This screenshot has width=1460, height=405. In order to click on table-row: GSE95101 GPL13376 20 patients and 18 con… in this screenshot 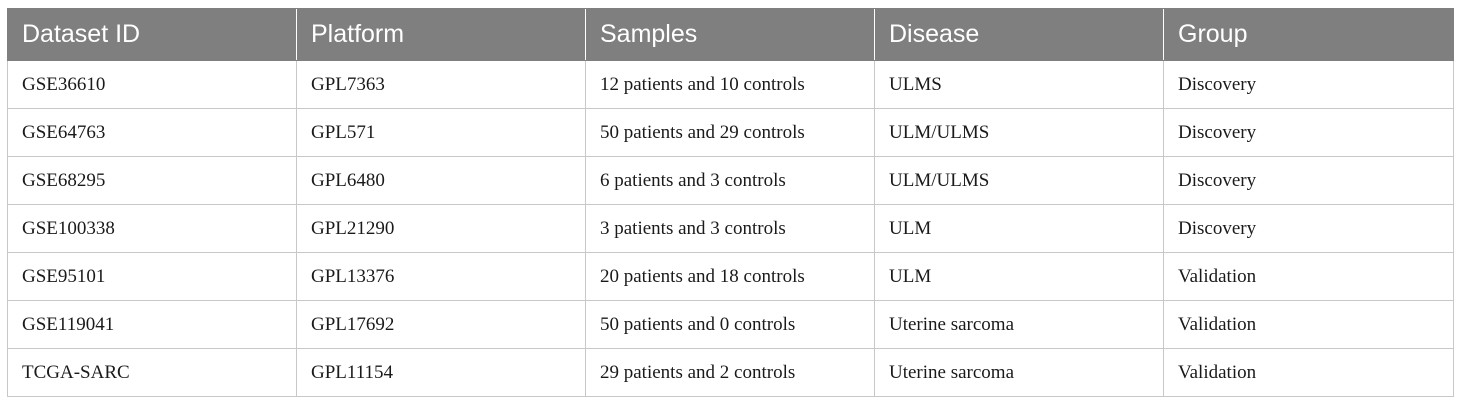, I will do `click(730, 276)`.